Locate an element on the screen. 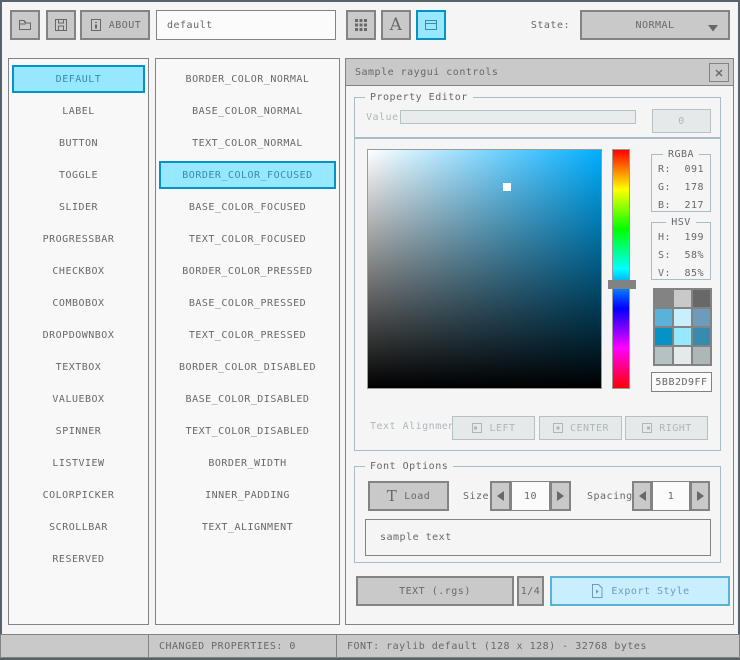  properties-list-item: BASE_COLOR_FOCUSED is located at coordinates (247, 207).